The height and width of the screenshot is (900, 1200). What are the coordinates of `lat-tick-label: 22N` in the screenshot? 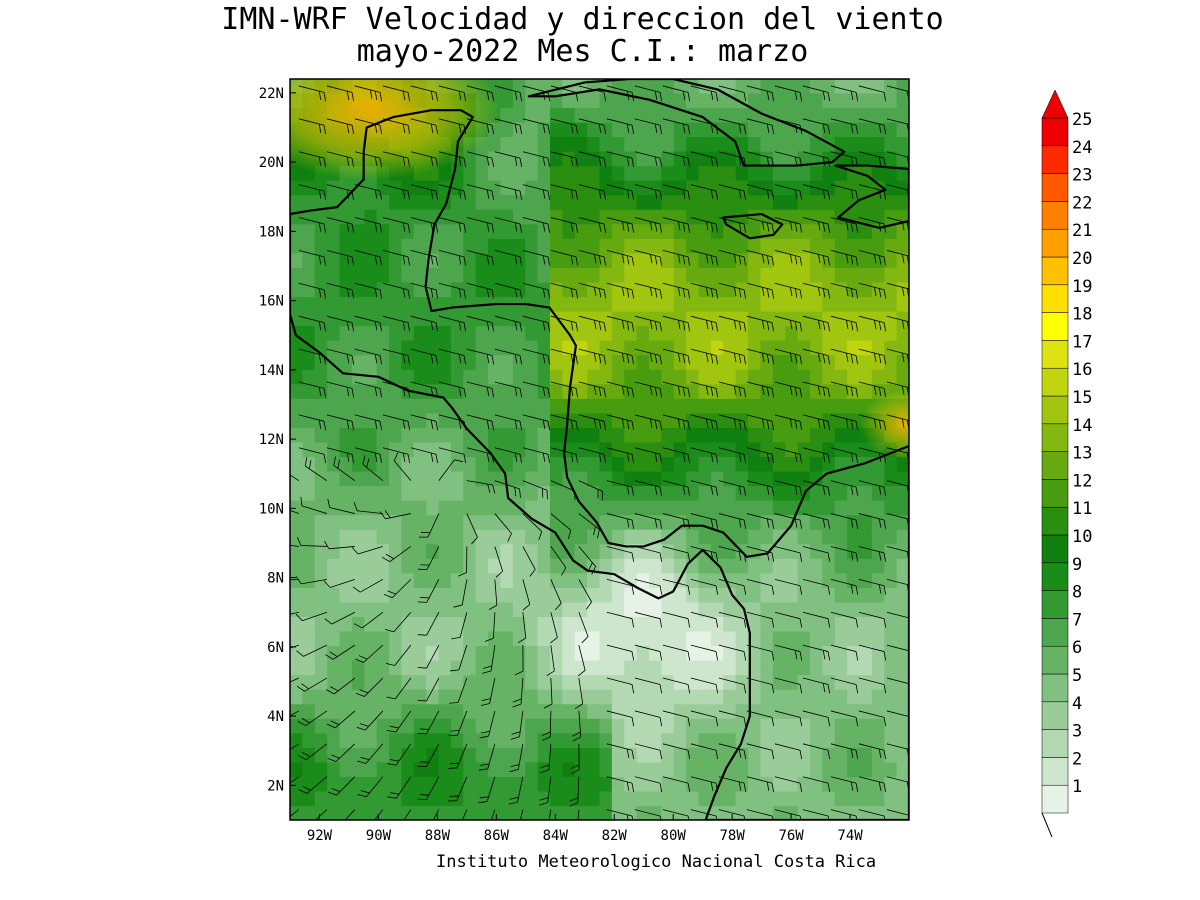 It's located at (271, 94).